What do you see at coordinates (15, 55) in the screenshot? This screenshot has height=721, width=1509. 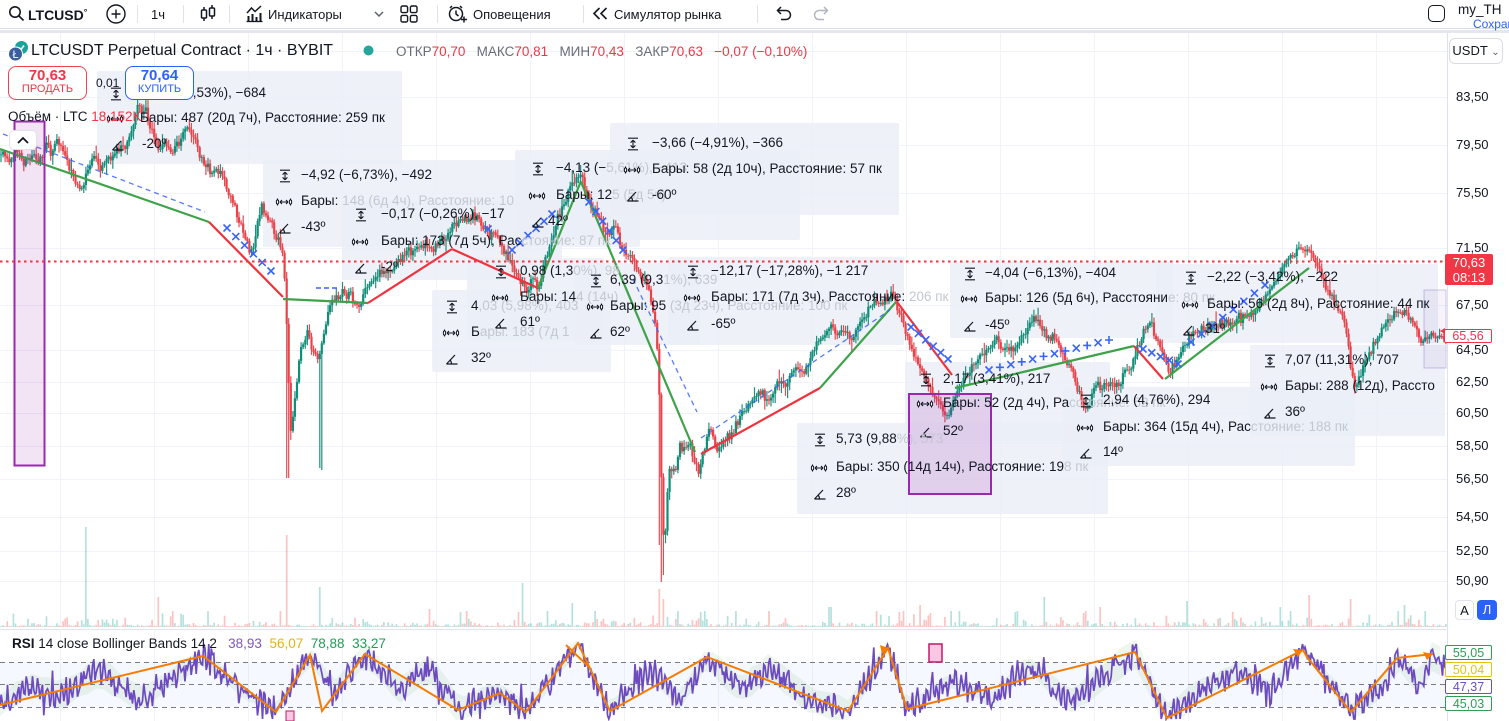 I see `svg-text: Ł` at bounding box center [15, 55].